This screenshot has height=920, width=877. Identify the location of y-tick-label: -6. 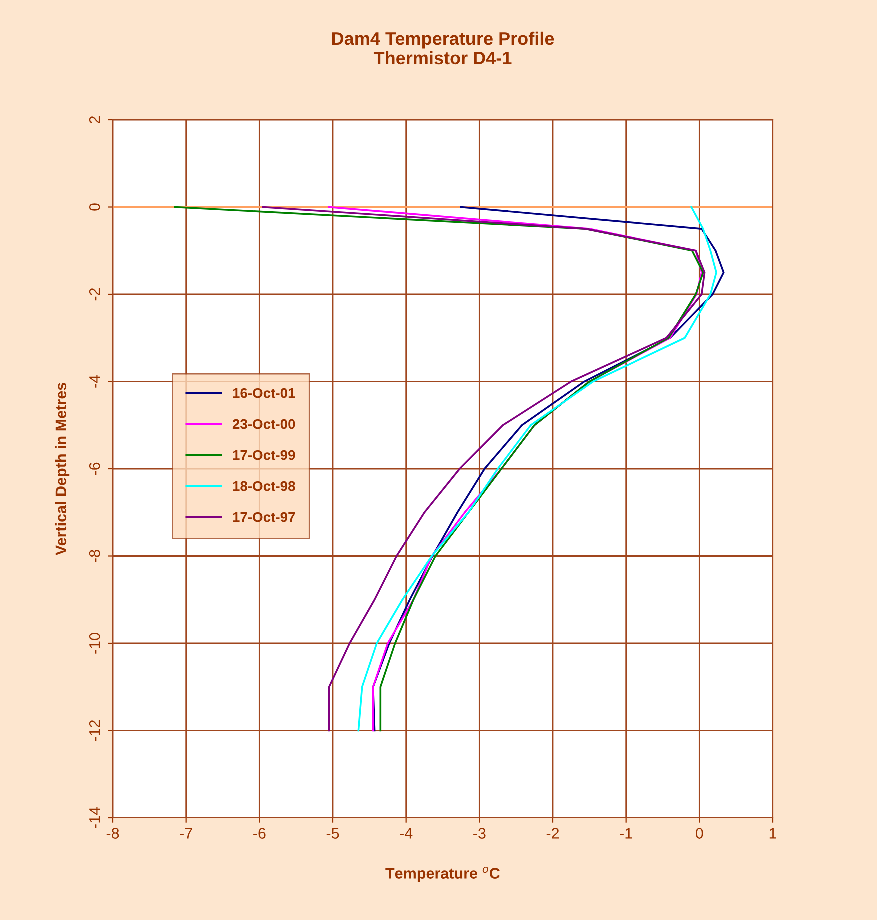
(94, 469).